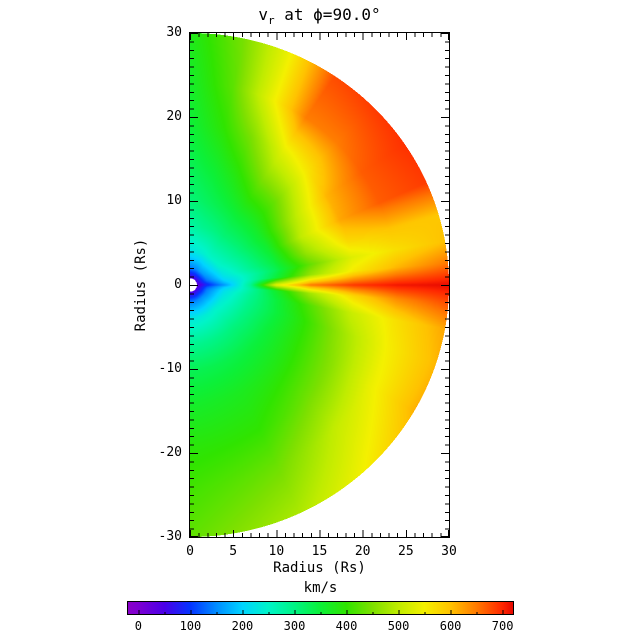 The height and width of the screenshot is (640, 640). What do you see at coordinates (178, 284) in the screenshot?
I see `y-tick-label: 0` at bounding box center [178, 284].